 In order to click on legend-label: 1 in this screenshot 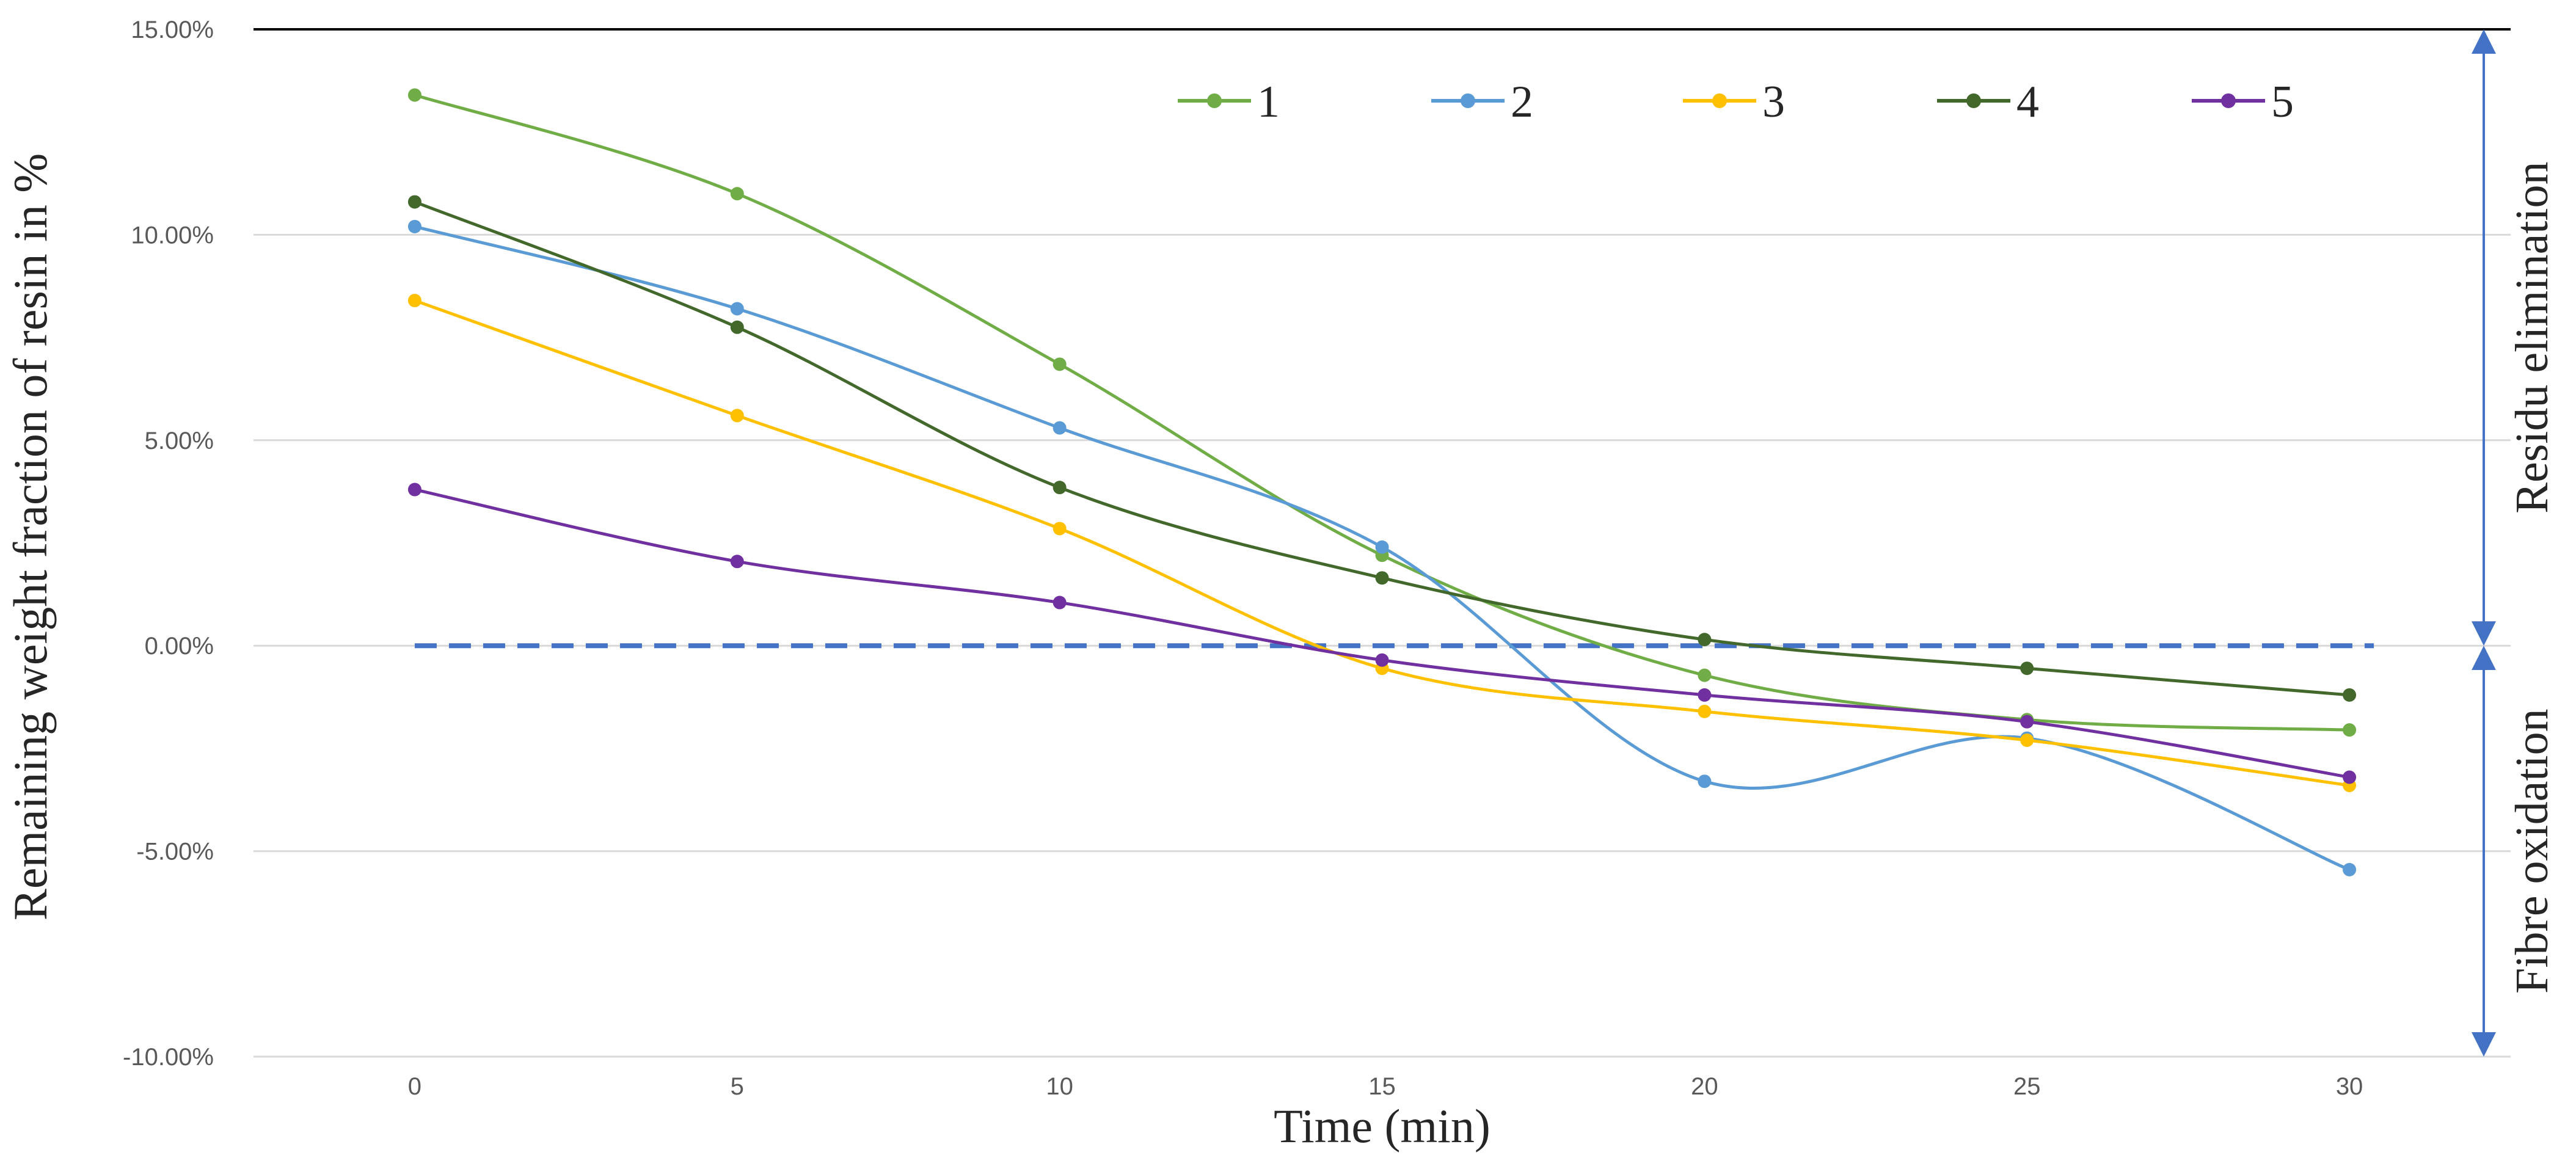, I will do `click(1269, 102)`.